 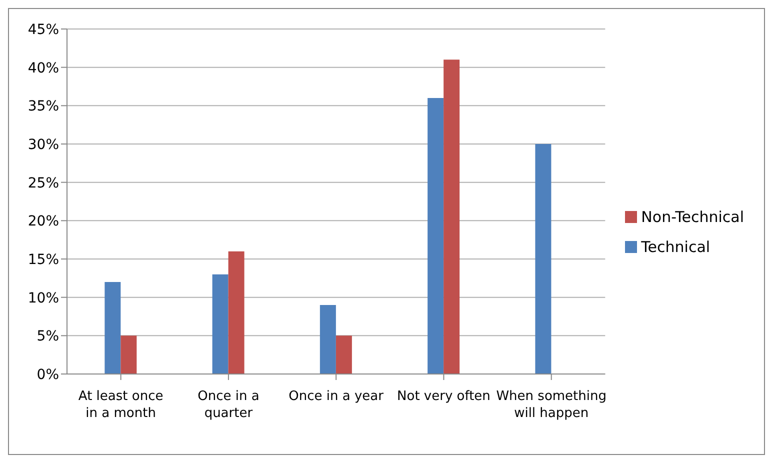 What do you see at coordinates (443, 396) in the screenshot?
I see `x-tick-label: Not very often` at bounding box center [443, 396].